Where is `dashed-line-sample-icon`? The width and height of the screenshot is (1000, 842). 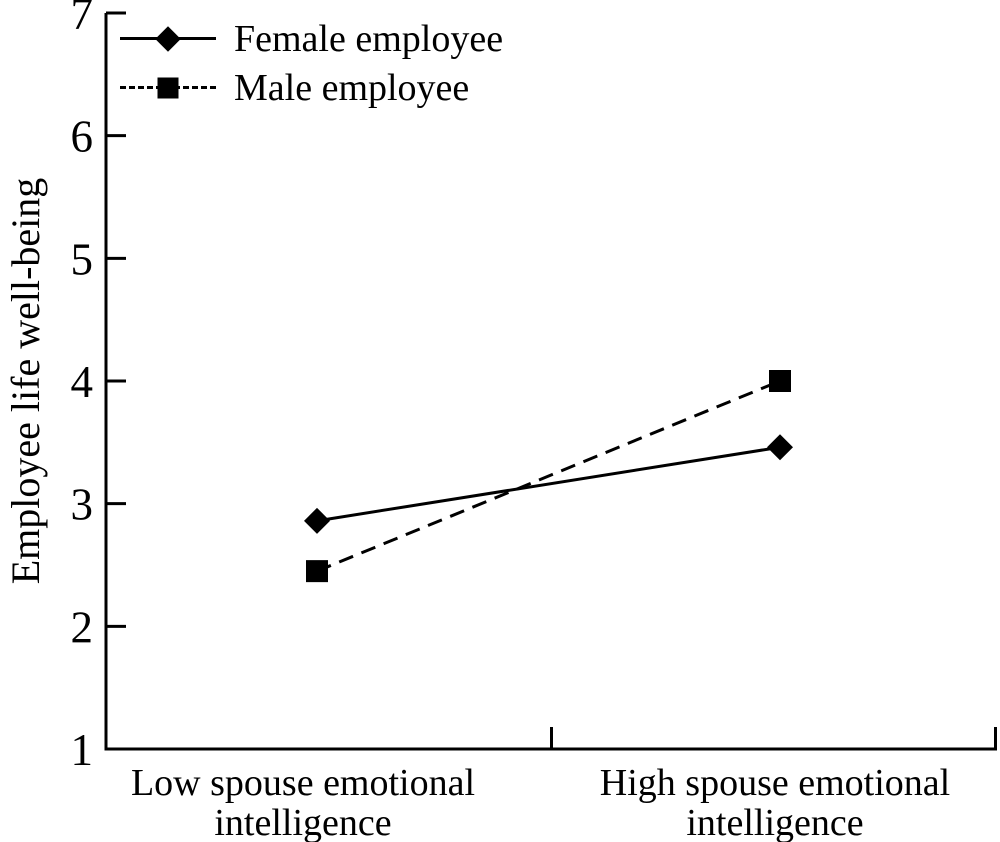 dashed-line-sample-icon is located at coordinates (168, 87).